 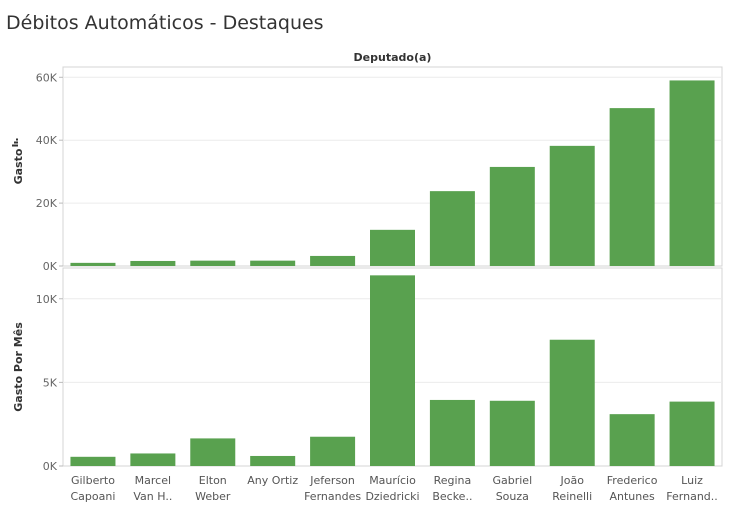 I want to click on y-tick-label: 20K, so click(x=47, y=203).